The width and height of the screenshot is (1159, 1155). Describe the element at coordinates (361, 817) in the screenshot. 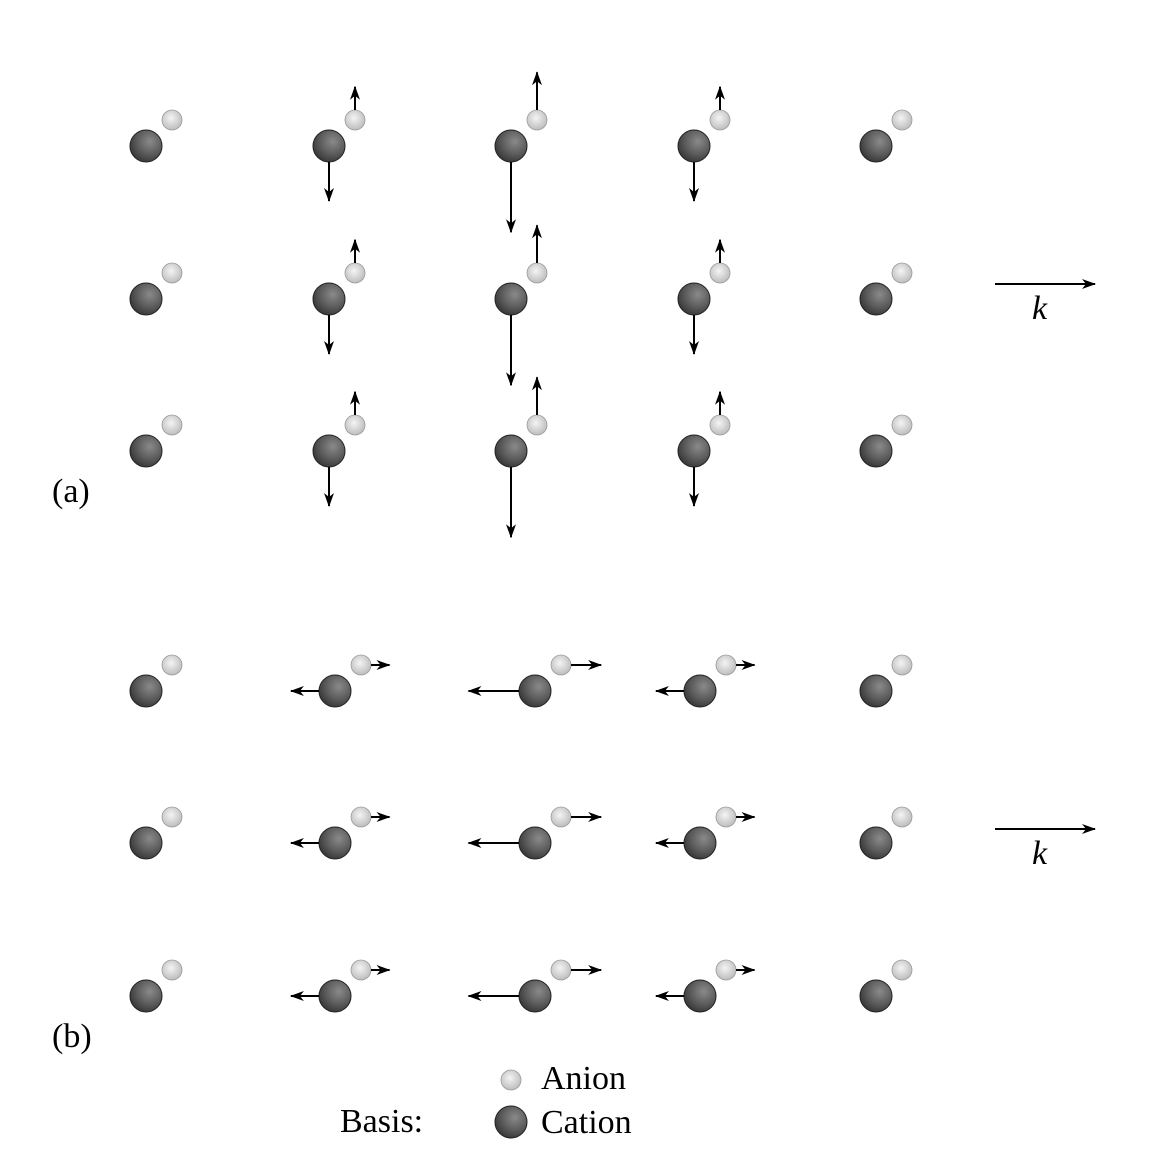

I see `anion-b-r2-c2` at that location.